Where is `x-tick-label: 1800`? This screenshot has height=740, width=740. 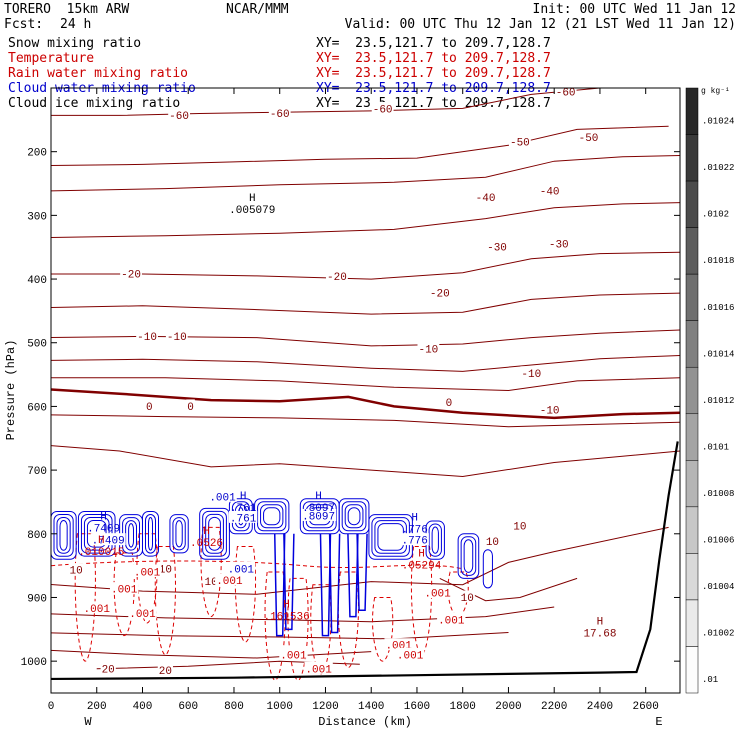 x-tick-label: 1800 is located at coordinates (463, 707).